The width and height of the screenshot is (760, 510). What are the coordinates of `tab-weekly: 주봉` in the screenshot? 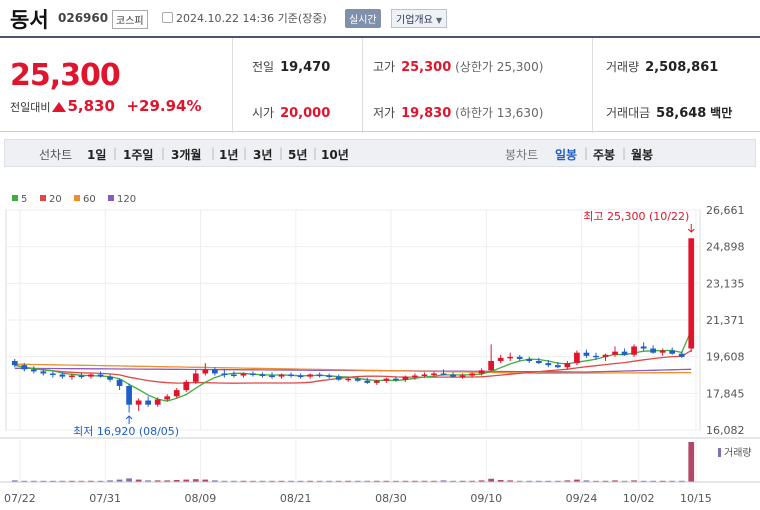 It's located at (604, 155).